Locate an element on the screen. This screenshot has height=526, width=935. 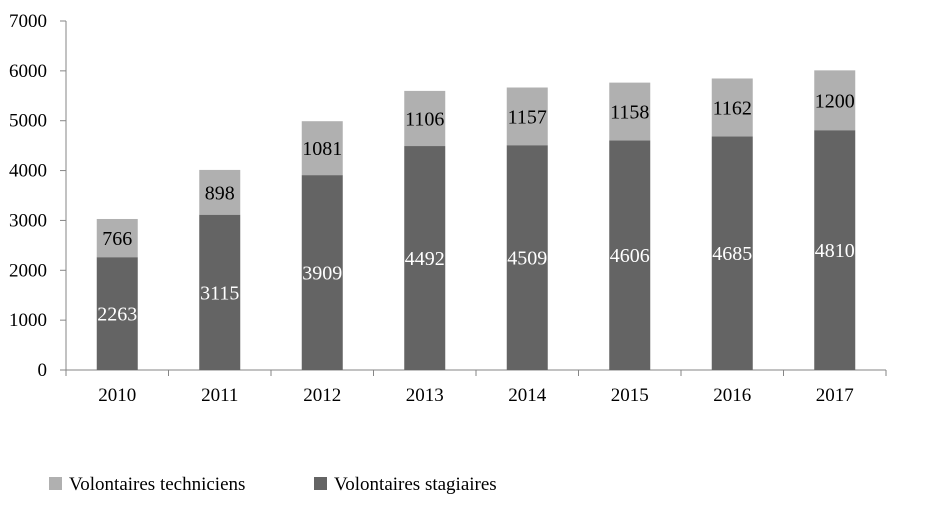
data-label: 2263 is located at coordinates (117, 315).